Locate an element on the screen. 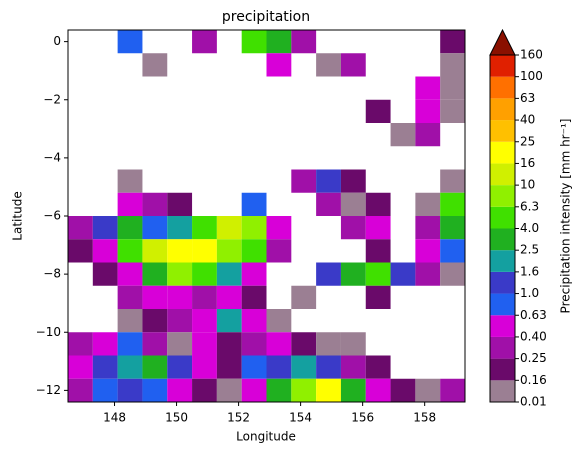  colorbar-tick-label: 63 is located at coordinates (527, 98).